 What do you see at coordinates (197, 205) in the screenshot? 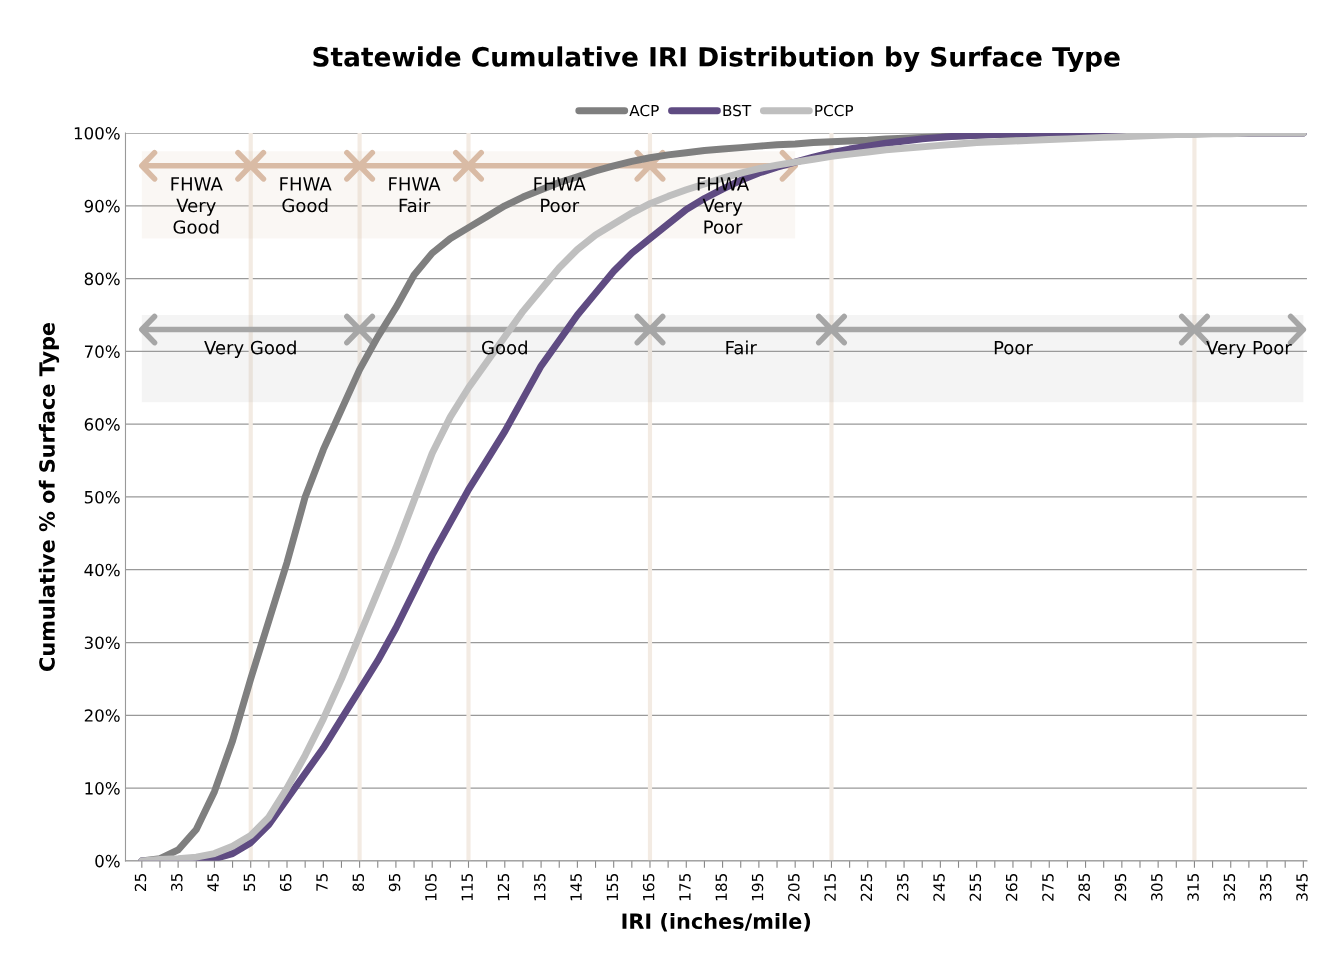
I see `band-label: FHWA Very Good` at bounding box center [197, 205].